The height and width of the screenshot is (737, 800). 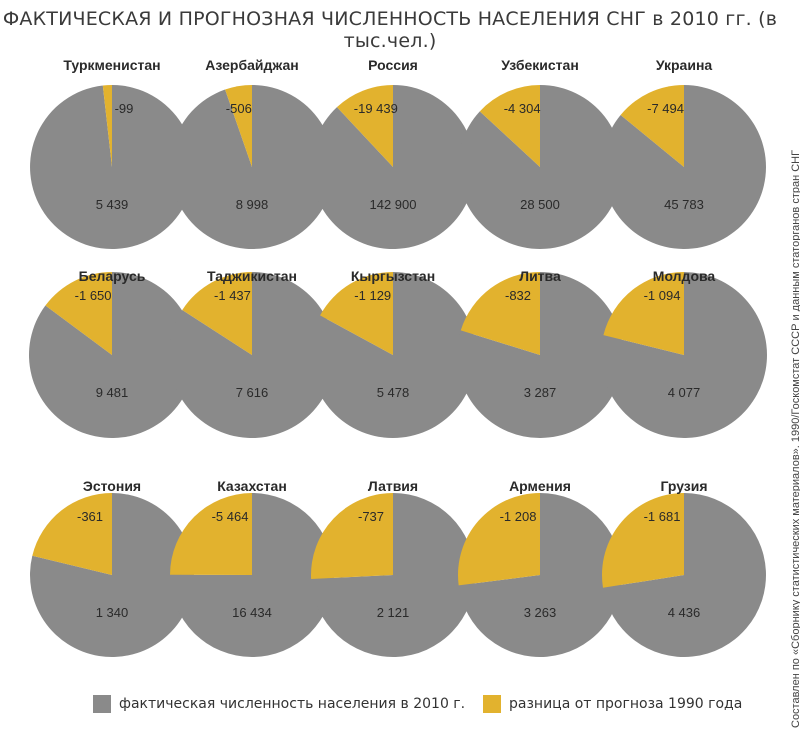 What do you see at coordinates (252, 392) in the screenshot?
I see `pie-actual-label: 7 616` at bounding box center [252, 392].